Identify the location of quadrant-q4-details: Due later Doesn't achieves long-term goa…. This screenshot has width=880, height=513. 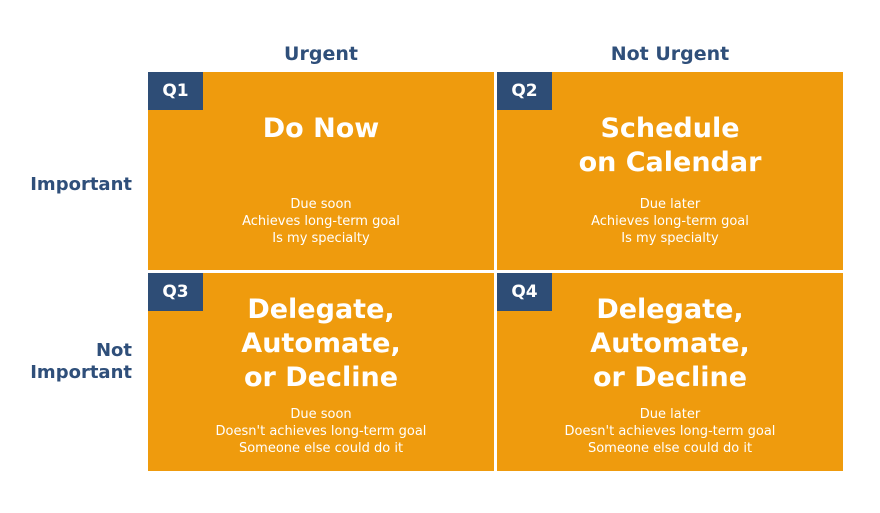
(670, 431).